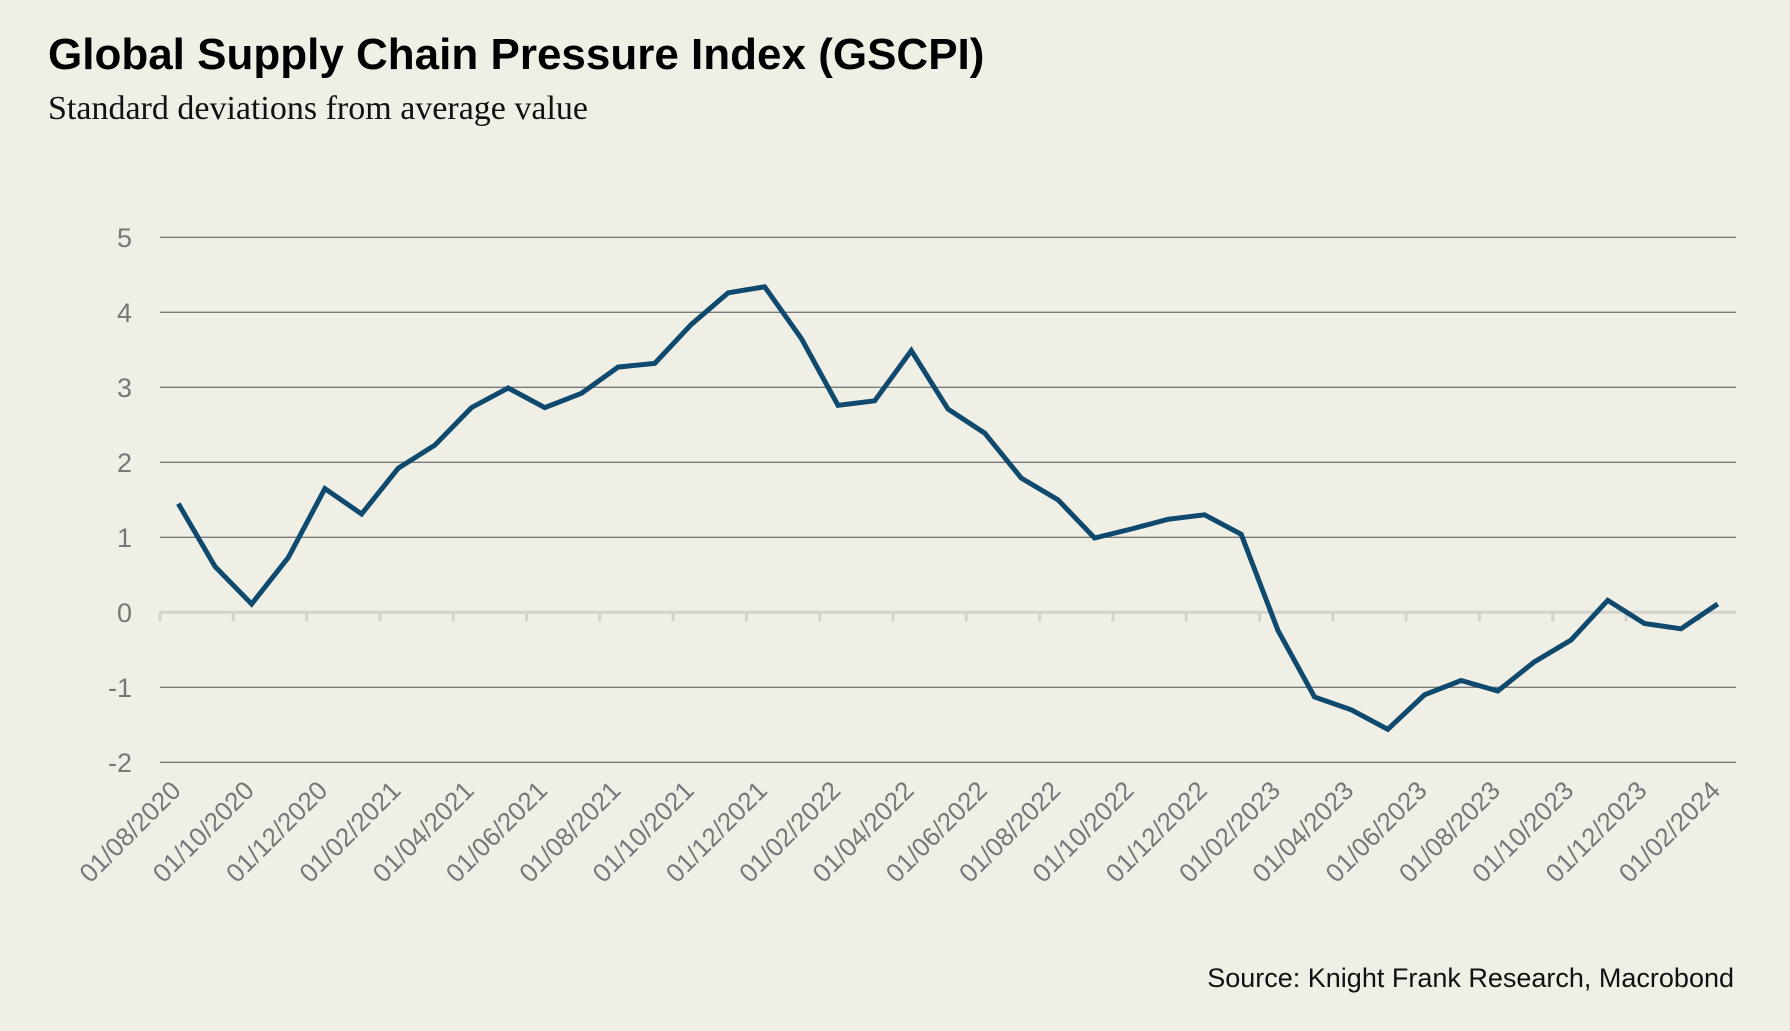  Describe the element at coordinates (124, 613) in the screenshot. I see `y-tick-label: 0` at that location.